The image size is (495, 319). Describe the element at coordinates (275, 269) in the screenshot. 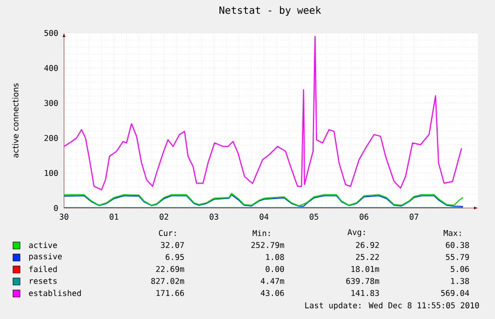

I see `text: 0.00` at that location.